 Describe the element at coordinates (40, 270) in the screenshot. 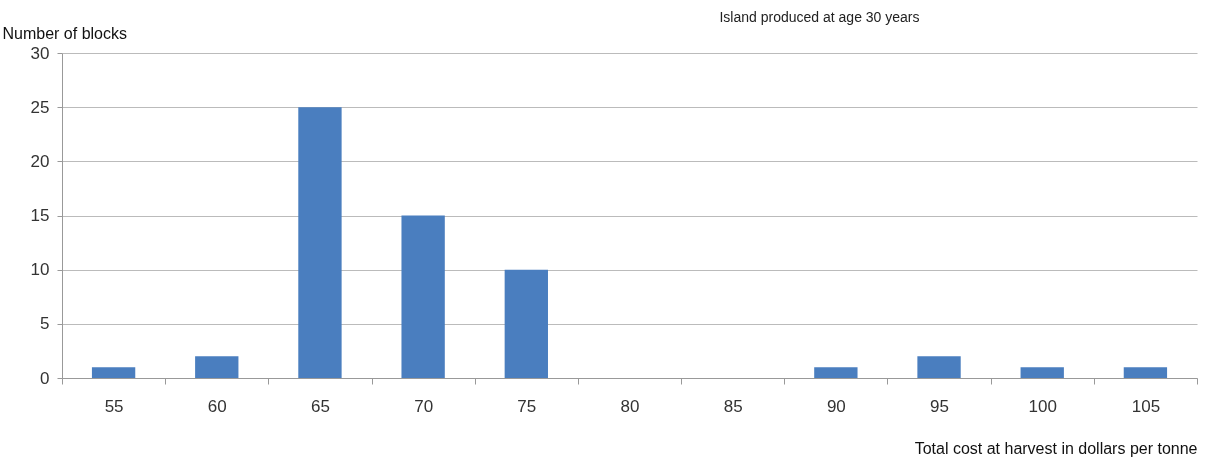

I see `y-tick-label: 10` at that location.